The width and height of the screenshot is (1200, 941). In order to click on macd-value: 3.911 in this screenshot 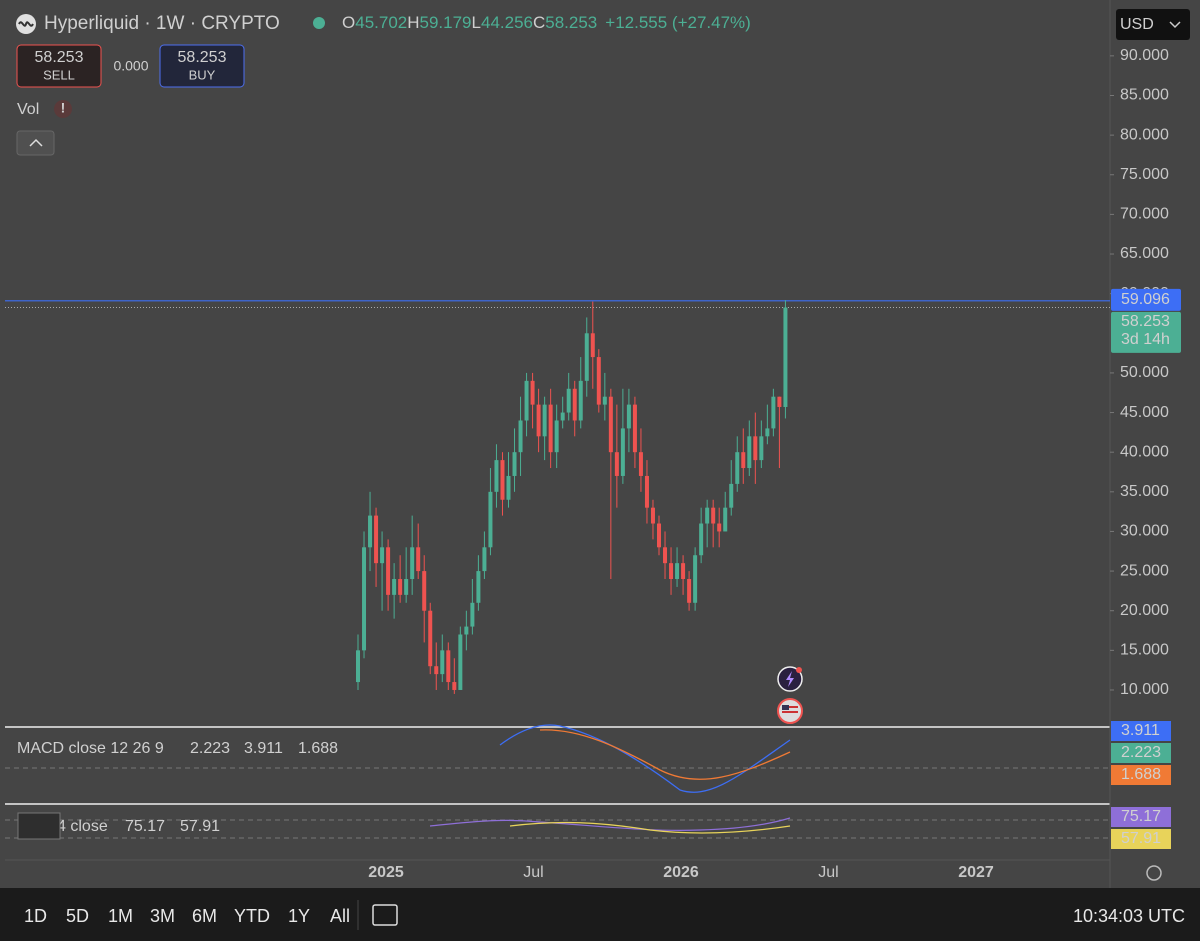, I will do `click(263, 748)`.